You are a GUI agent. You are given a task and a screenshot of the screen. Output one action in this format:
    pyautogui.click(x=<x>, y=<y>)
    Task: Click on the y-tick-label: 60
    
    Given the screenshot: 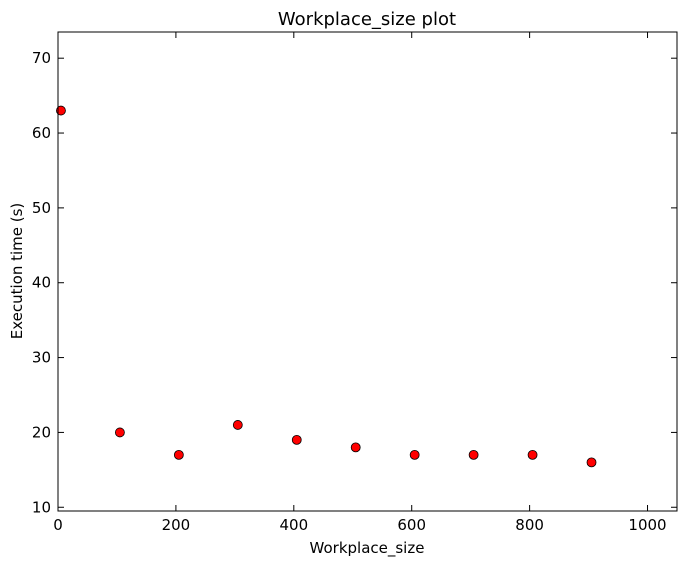 What is the action you would take?
    pyautogui.click(x=41, y=133)
    